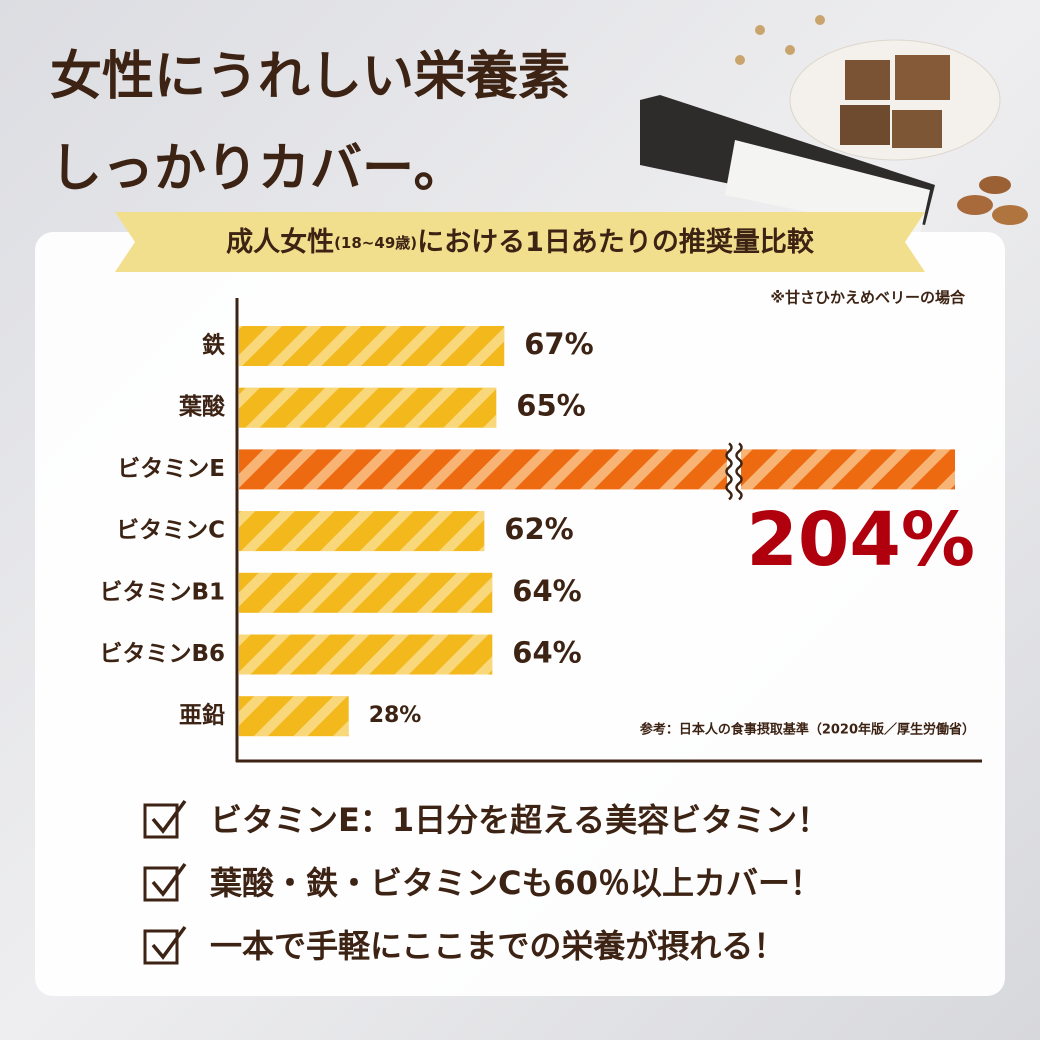 Image resolution: width=1040 pixels, height=1044 pixels. What do you see at coordinates (171, 469) in the screenshot?
I see `category-label: ビタミンE` at bounding box center [171, 469].